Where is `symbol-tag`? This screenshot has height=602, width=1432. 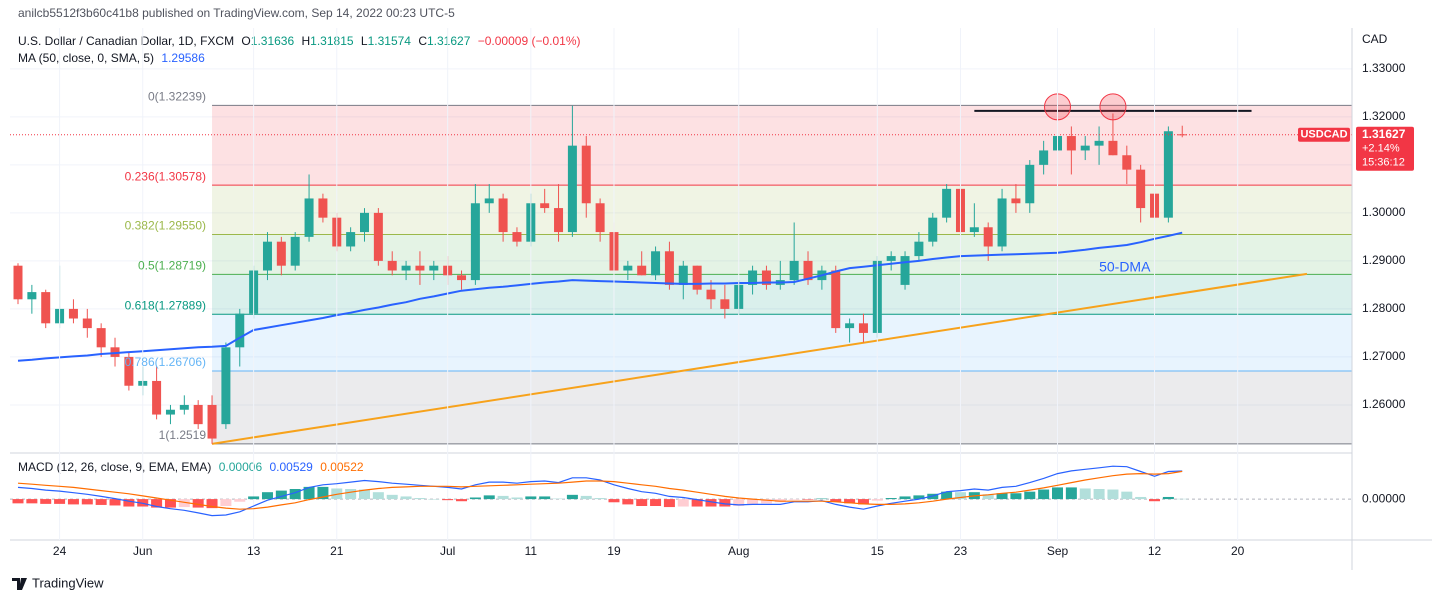 symbol-tag is located at coordinates (1324, 134).